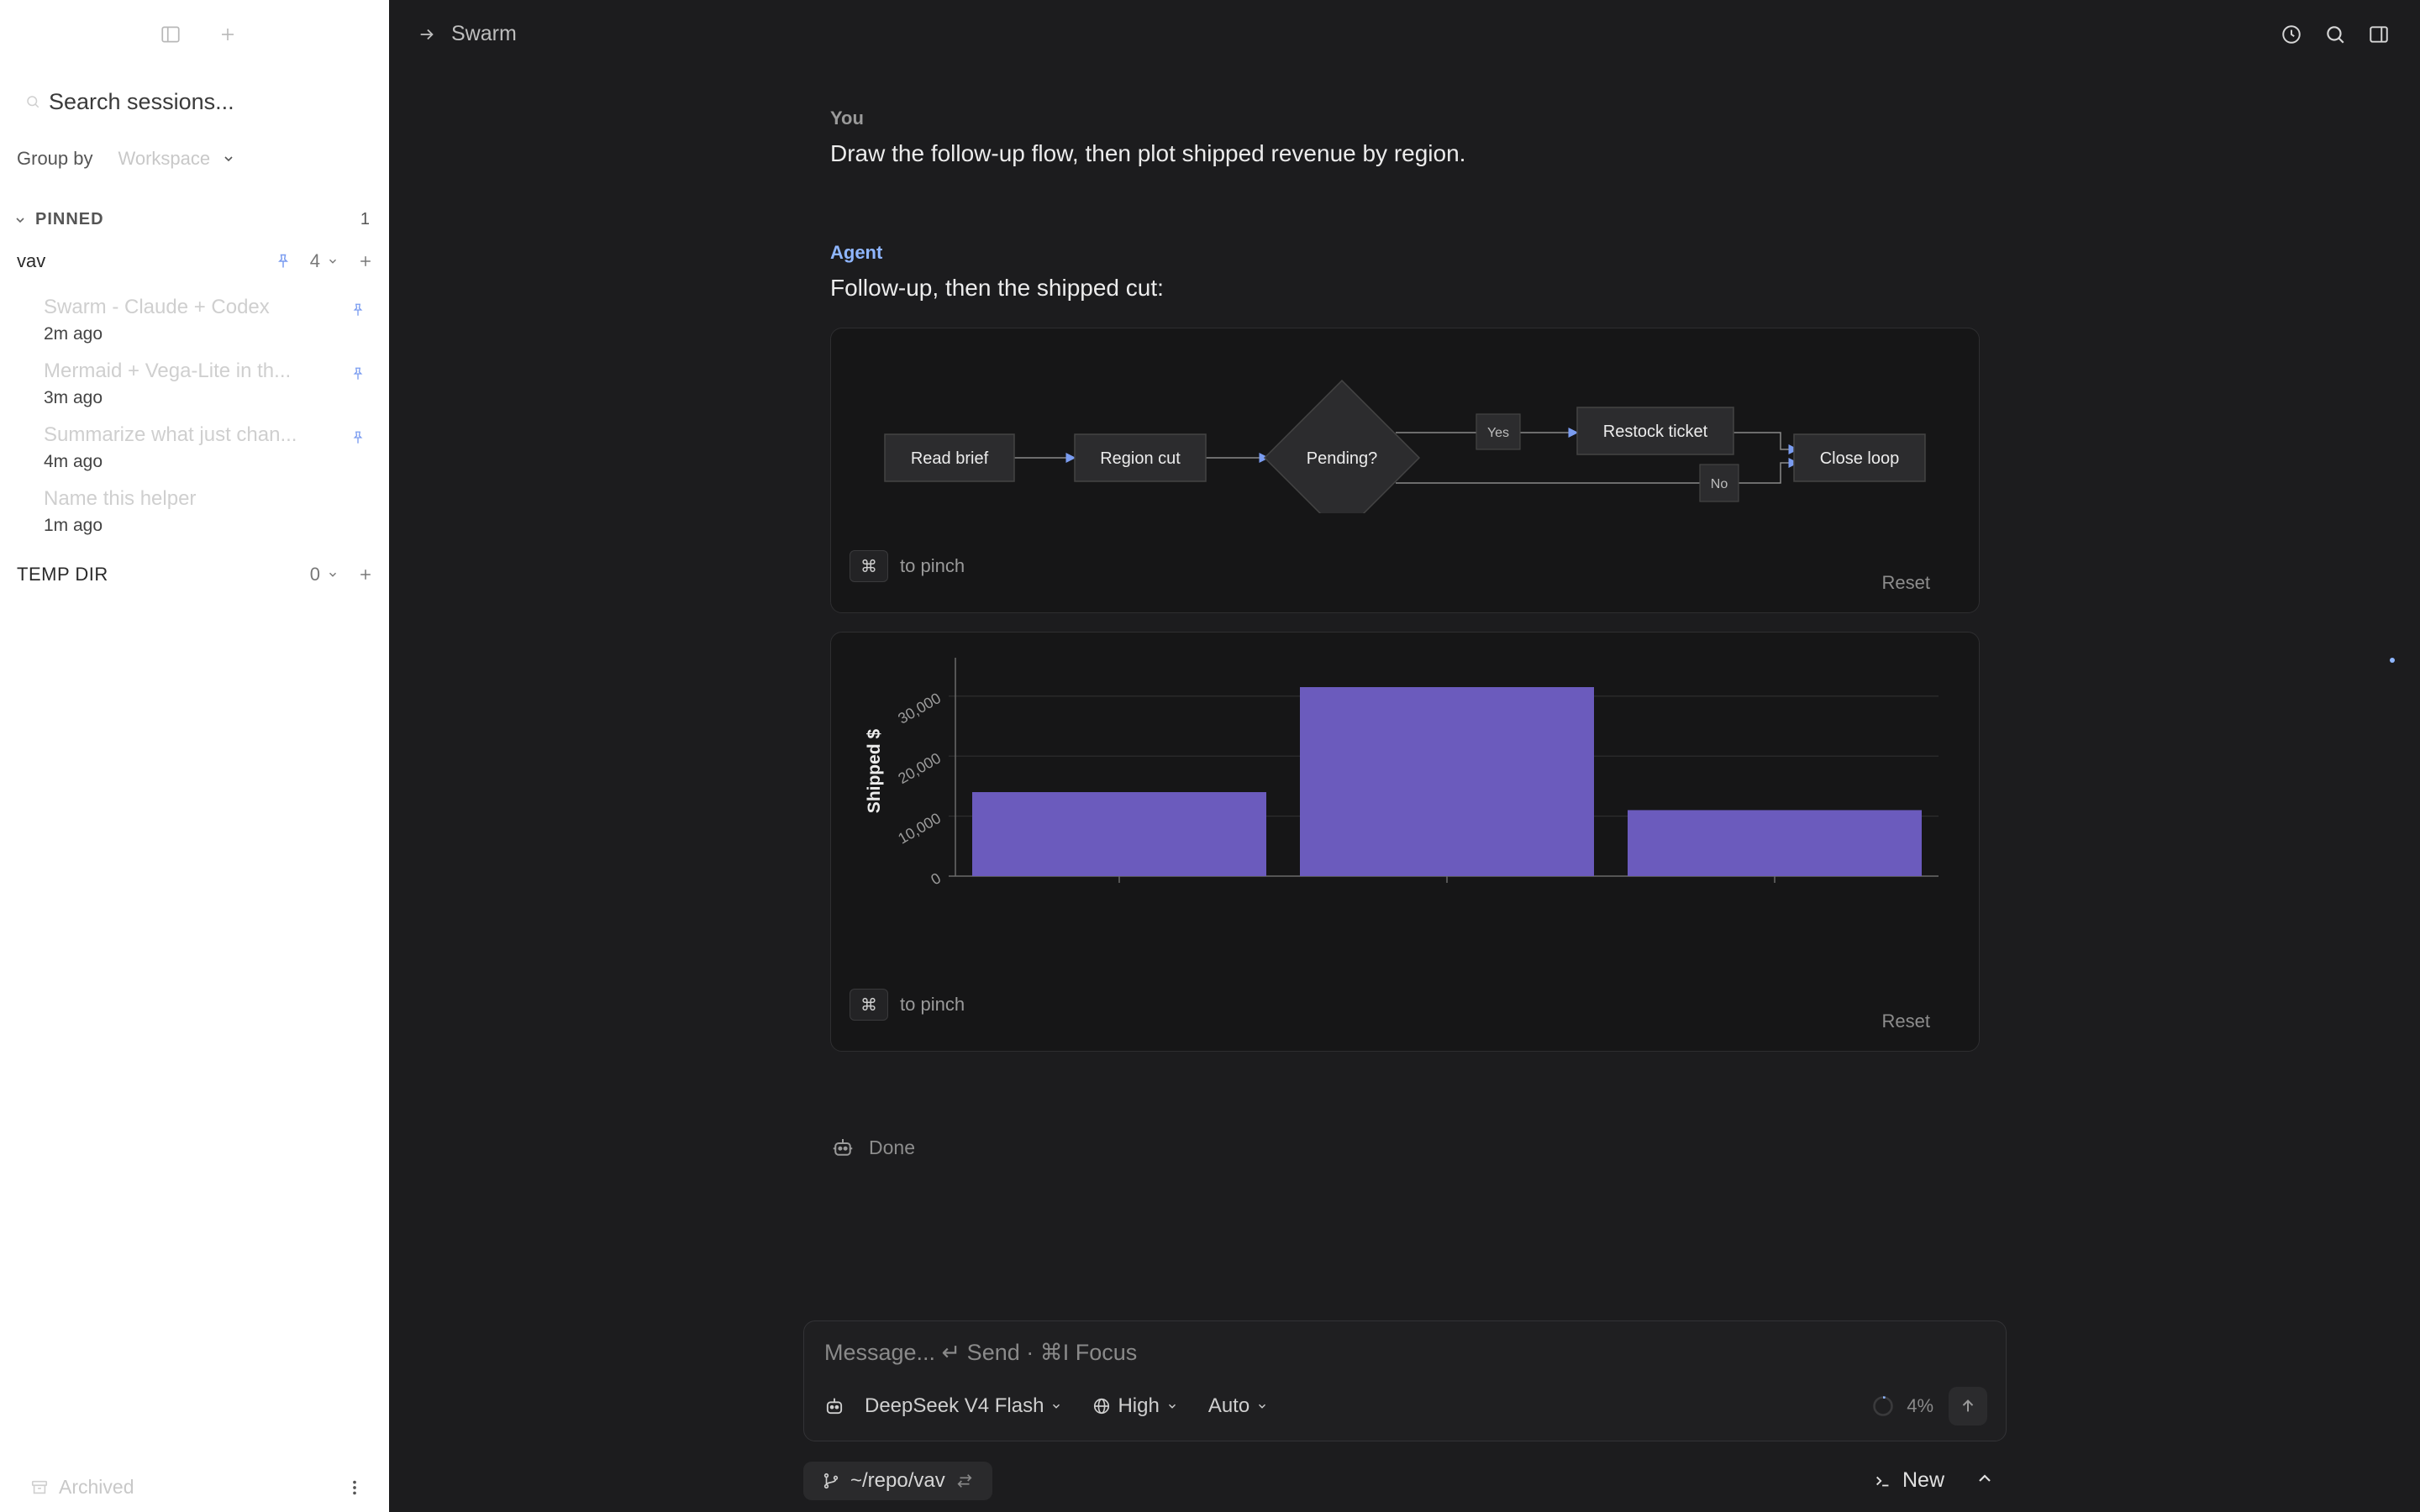  I want to click on session-item: Mermaid + Vega-Lite in th... 3m ago, so click(208, 389).